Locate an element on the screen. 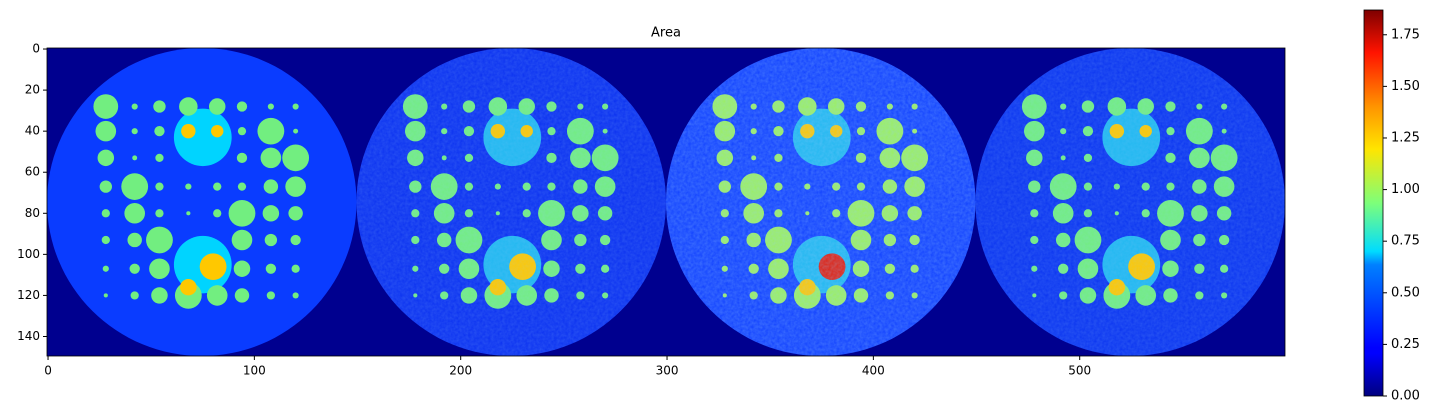  x-tick-label: 100 is located at coordinates (254, 371).